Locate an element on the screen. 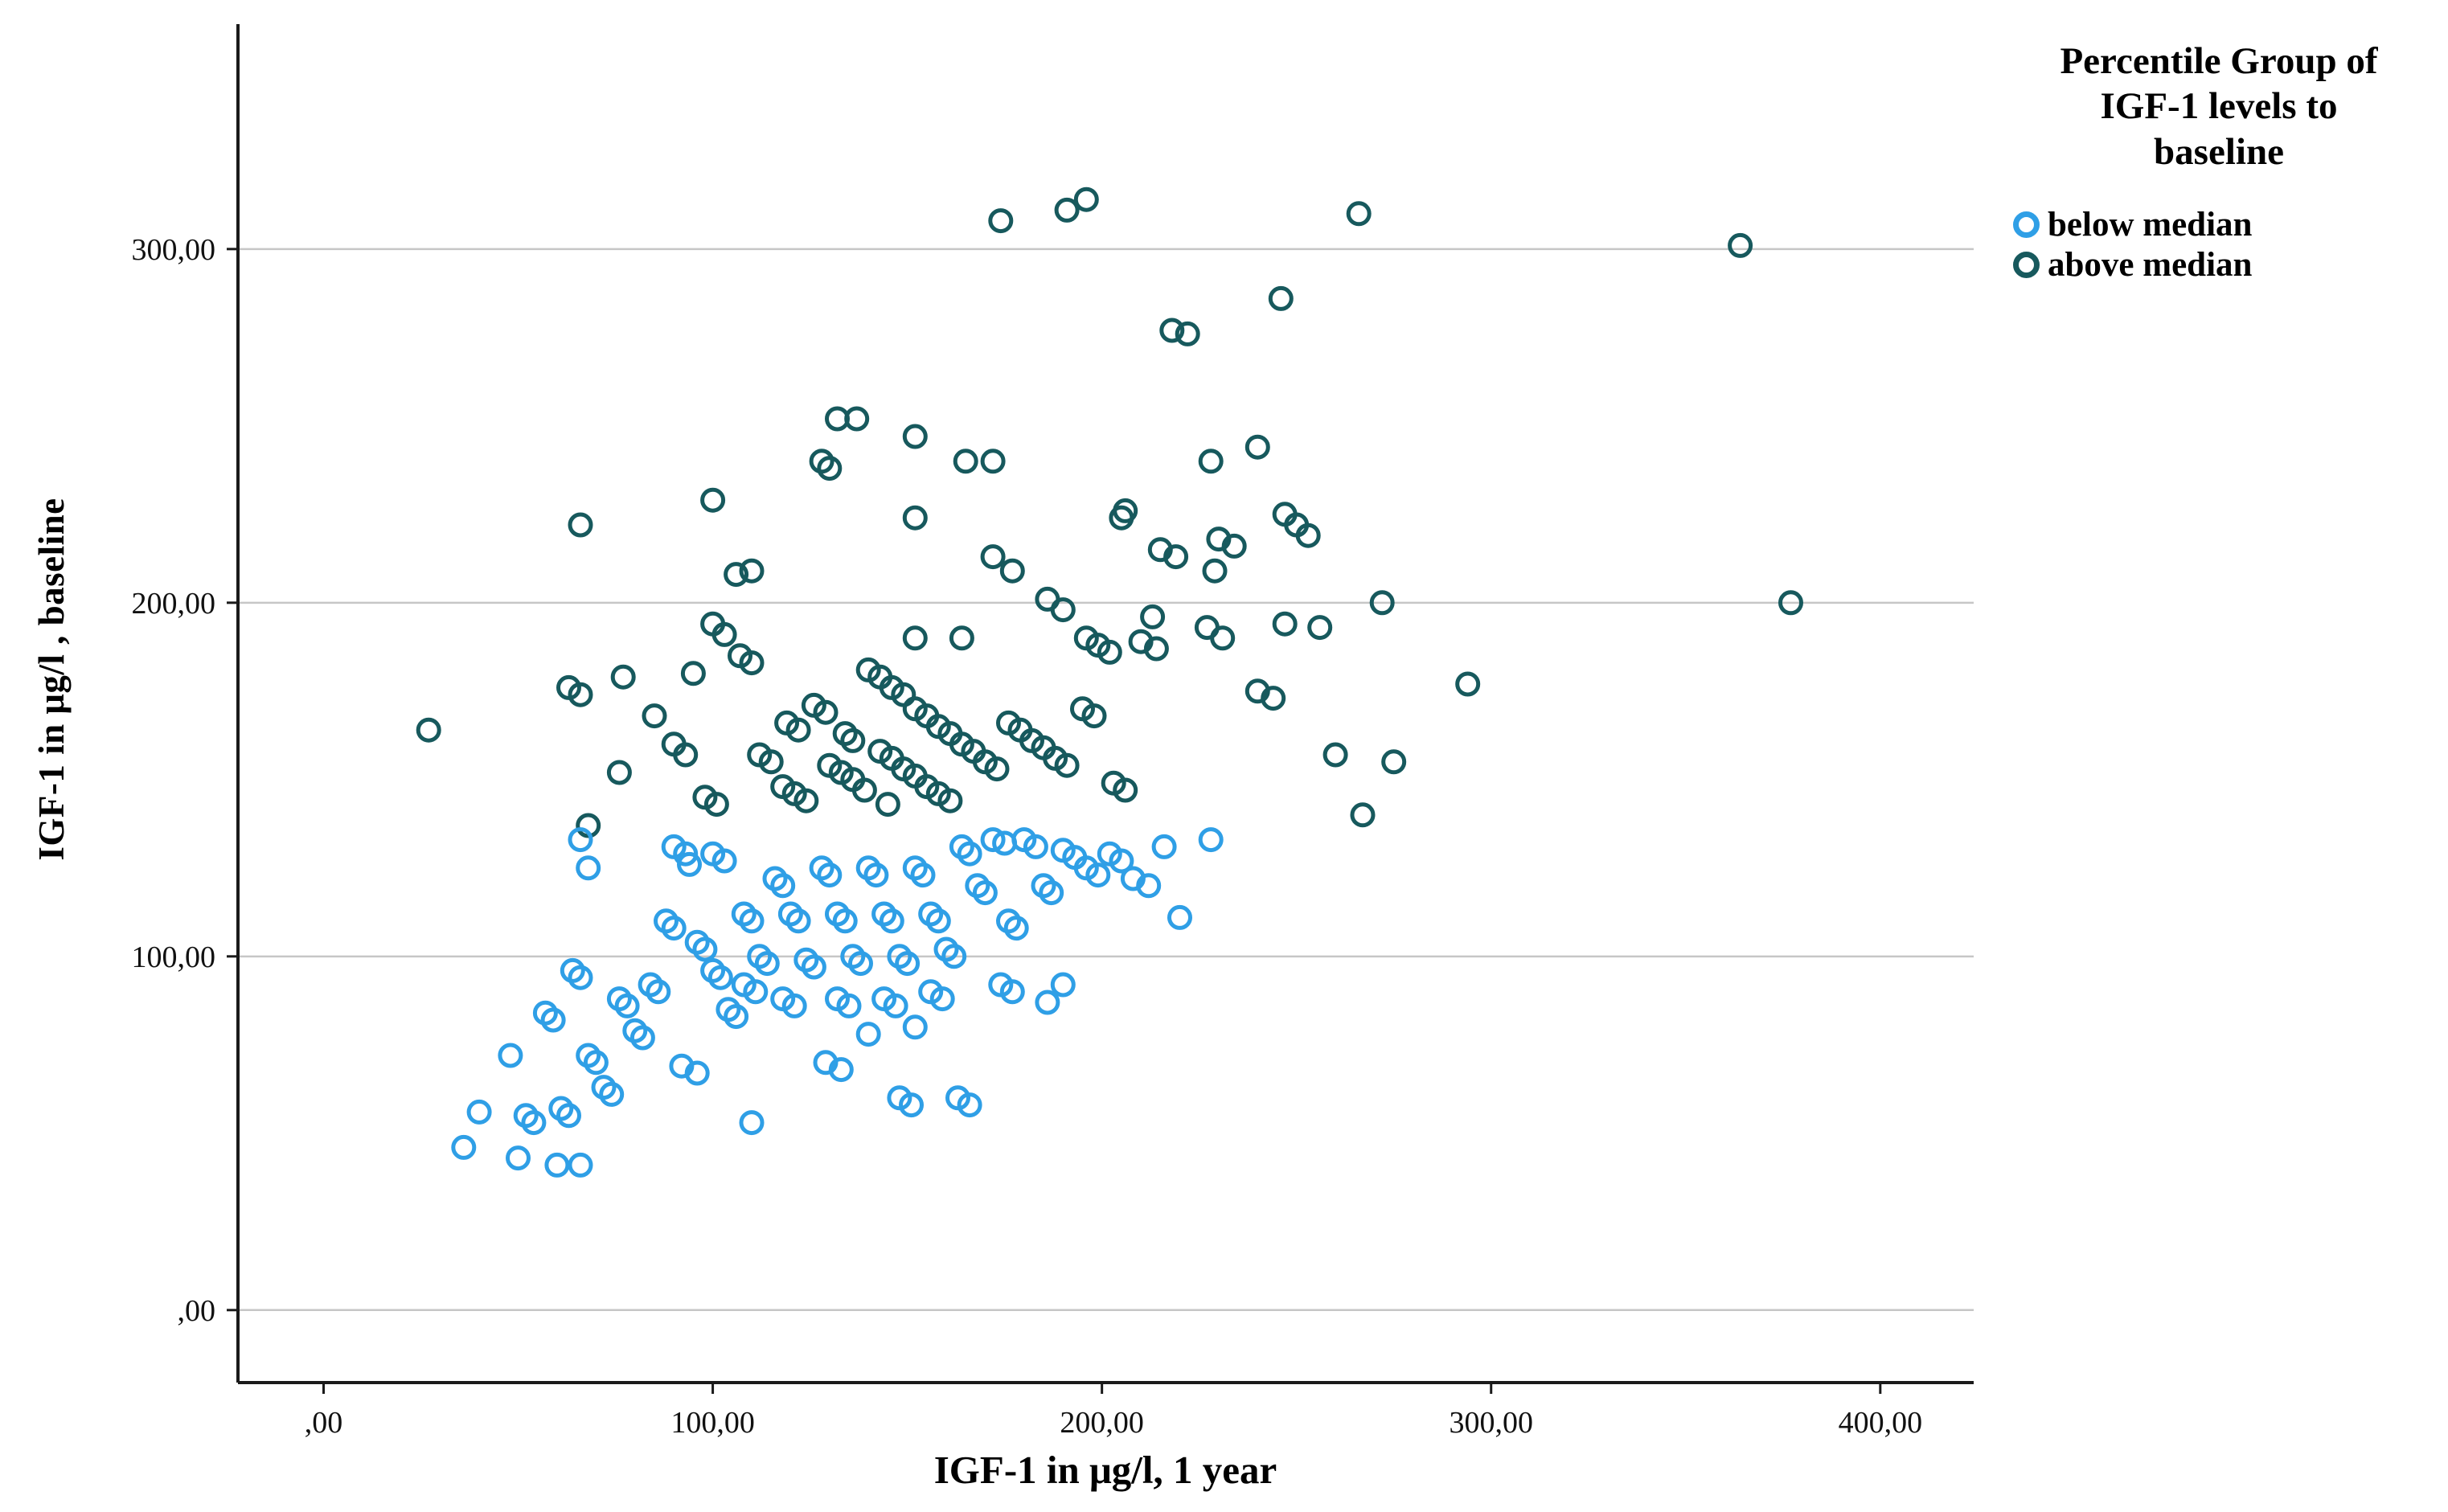 Image resolution: width=2448 pixels, height=1512 pixels. legend-entry-below-median: below median is located at coordinates (2230, 224).